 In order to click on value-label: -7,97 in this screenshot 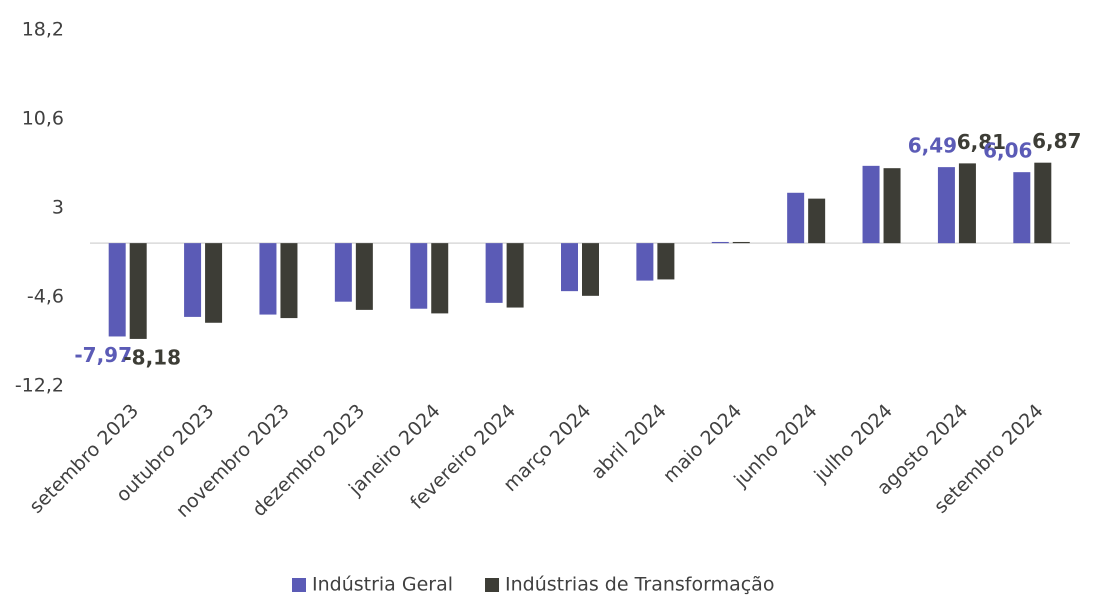, I will do `click(103, 355)`.